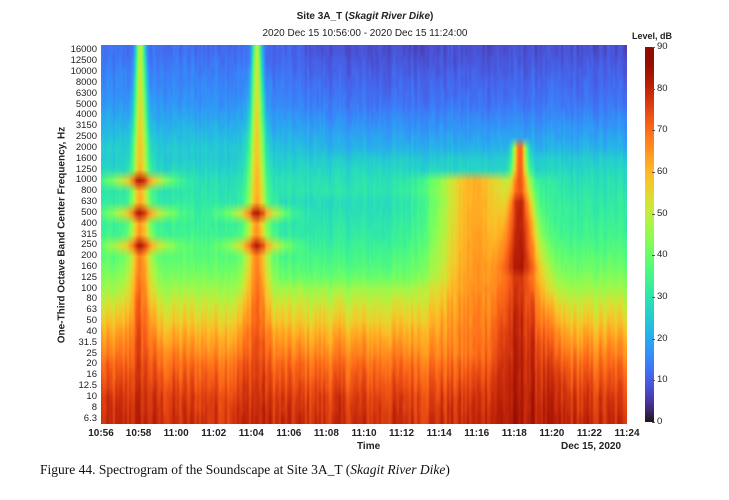 The width and height of the screenshot is (729, 500). Describe the element at coordinates (652, 36) in the screenshot. I see `colorbar-title: Level, dB` at that location.